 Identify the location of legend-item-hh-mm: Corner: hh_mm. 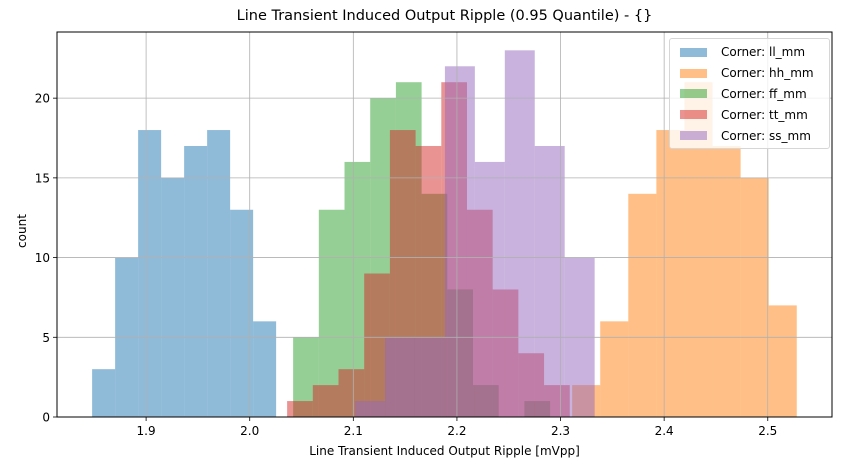
(754, 73).